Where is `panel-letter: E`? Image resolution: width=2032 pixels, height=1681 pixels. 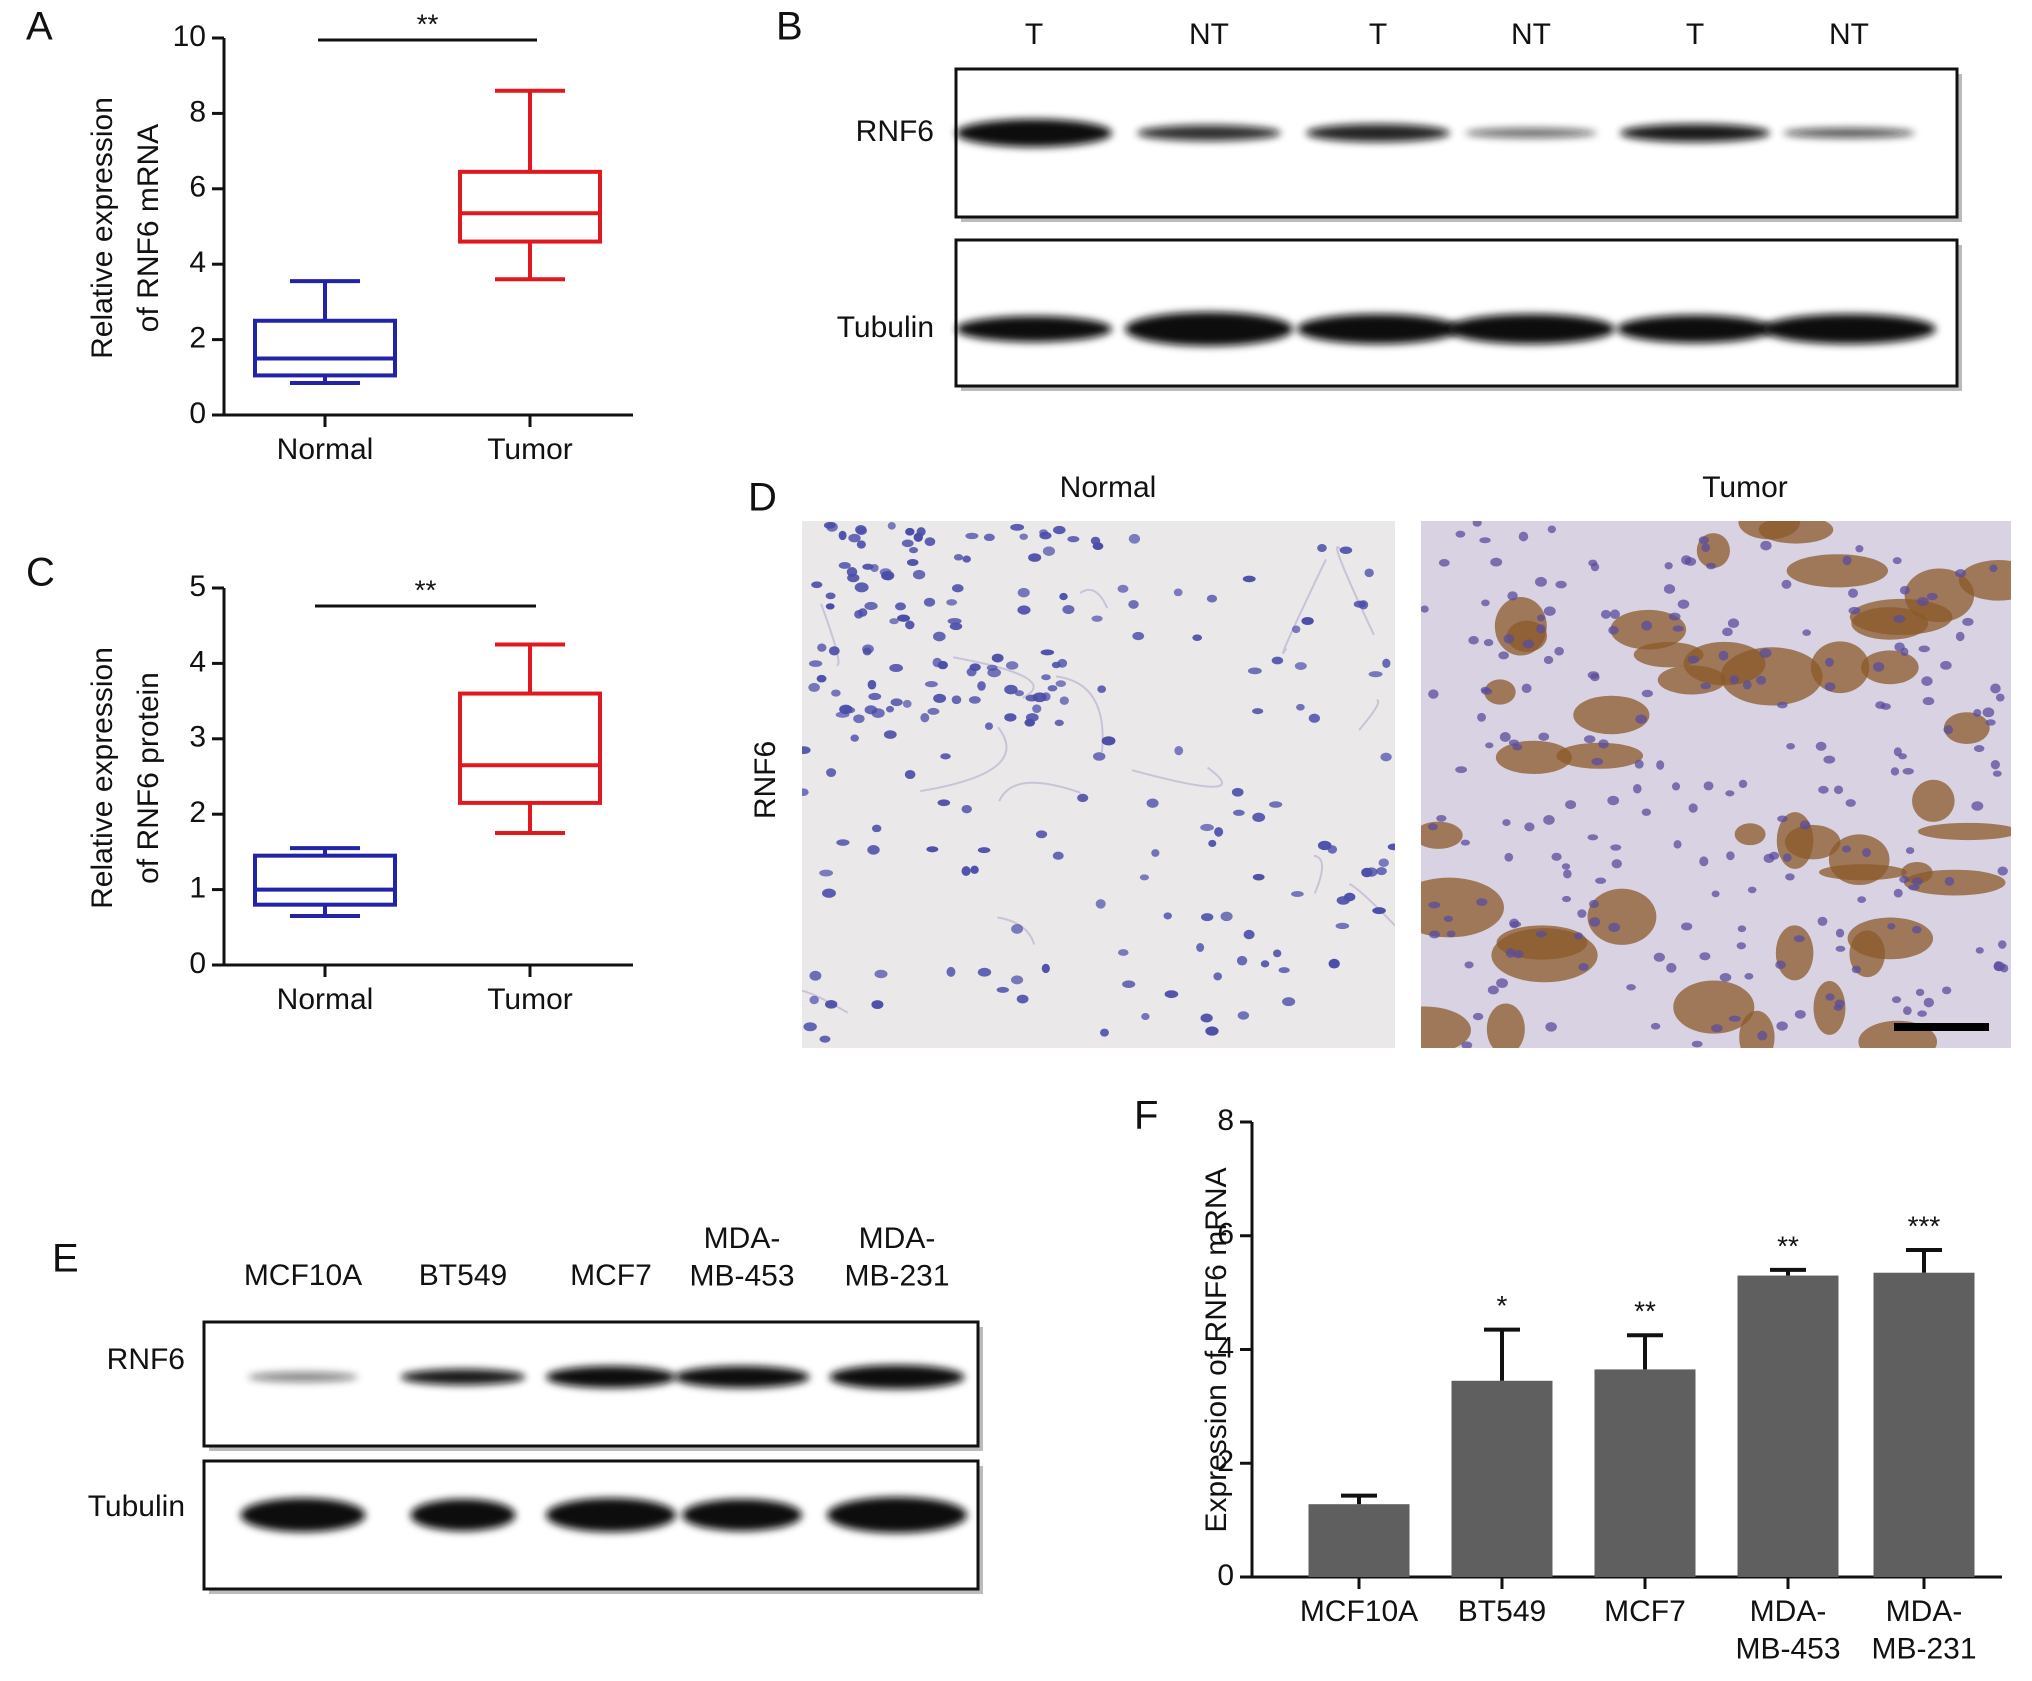 panel-letter: E is located at coordinates (65, 1259).